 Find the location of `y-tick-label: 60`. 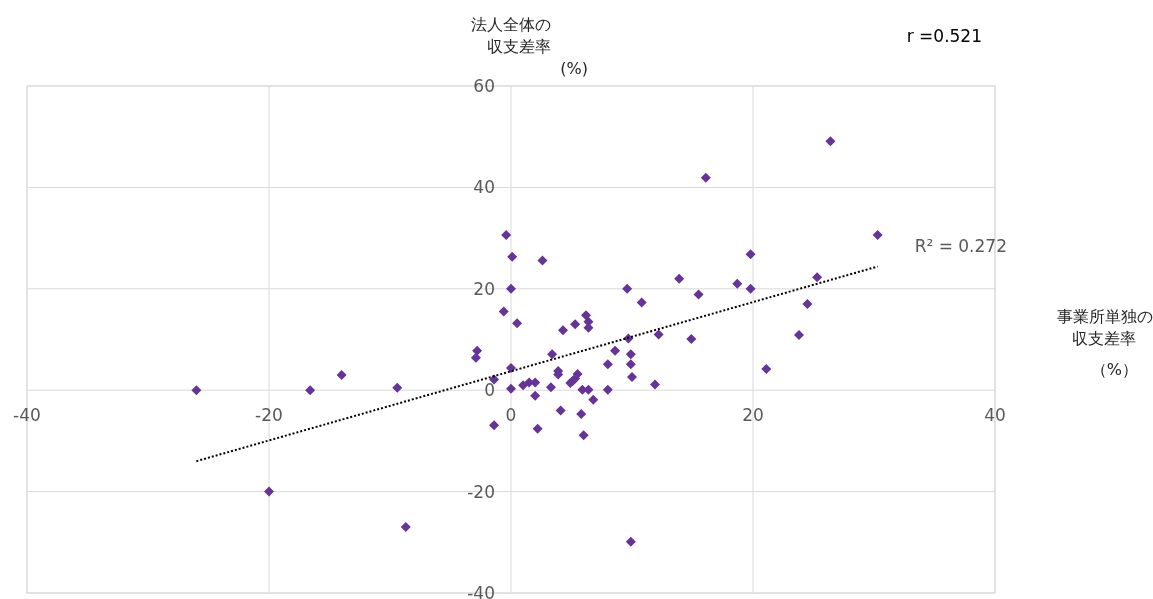

y-tick-label: 60 is located at coordinates (484, 86).